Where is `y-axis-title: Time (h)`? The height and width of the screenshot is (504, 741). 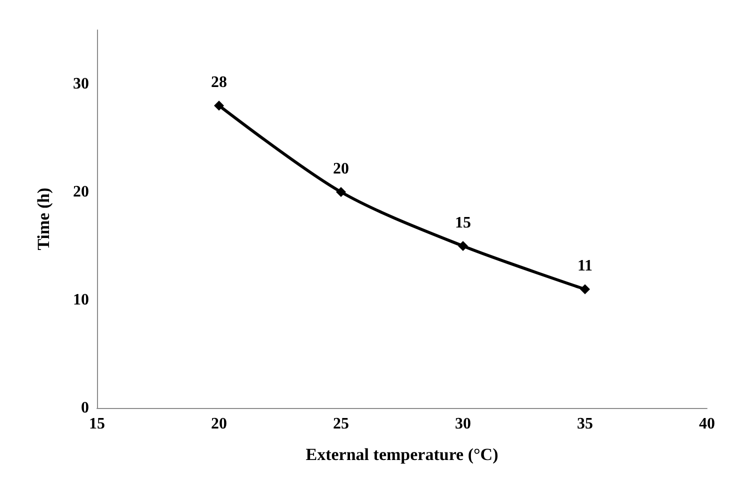 y-axis-title: Time (h) is located at coordinates (43, 219).